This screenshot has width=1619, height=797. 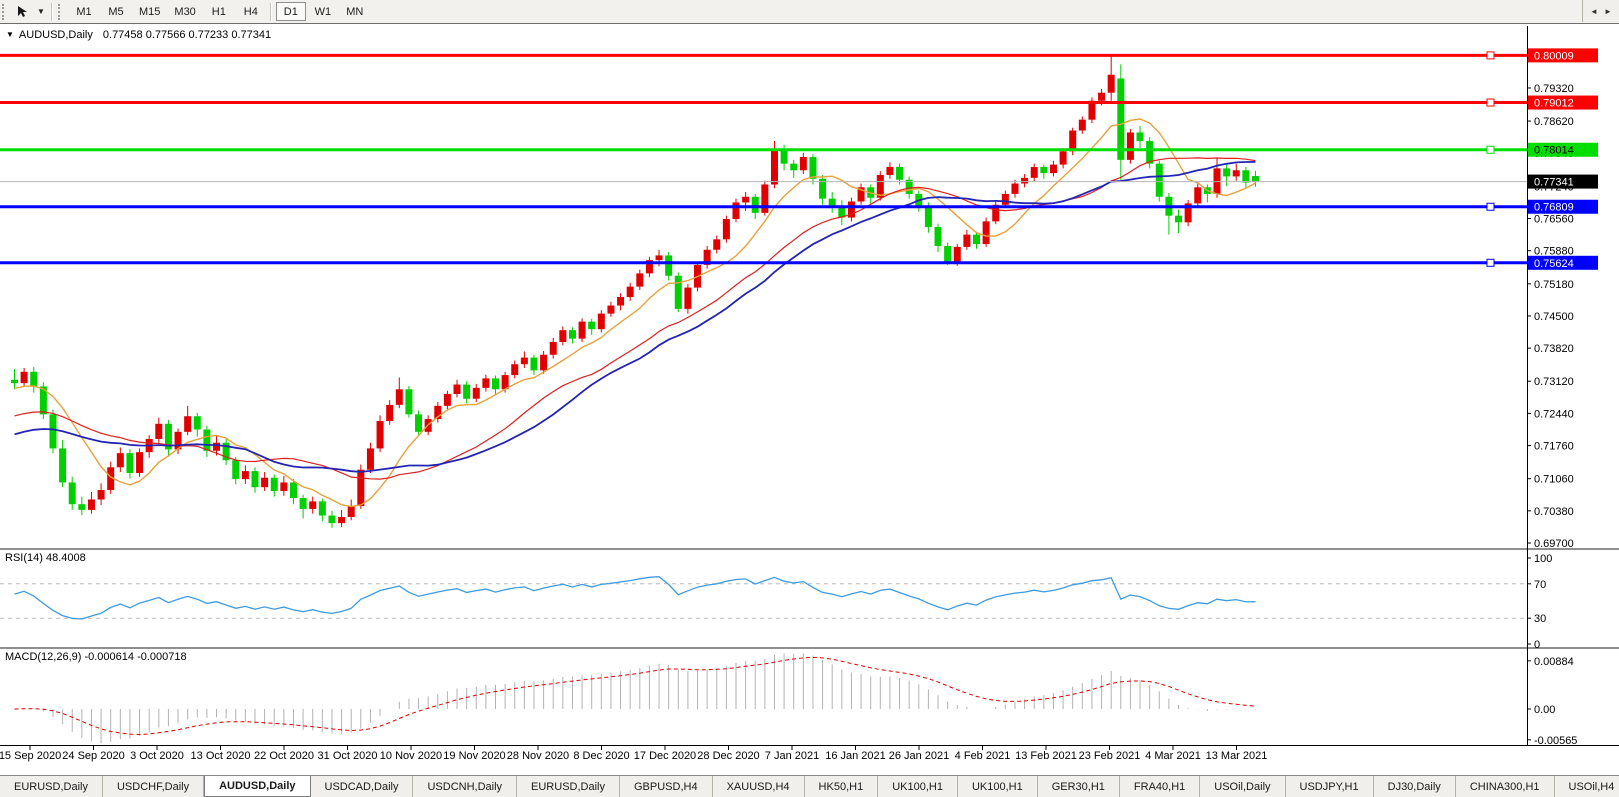 What do you see at coordinates (84, 11) in the screenshot?
I see `timeframe-button-M1: M1` at bounding box center [84, 11].